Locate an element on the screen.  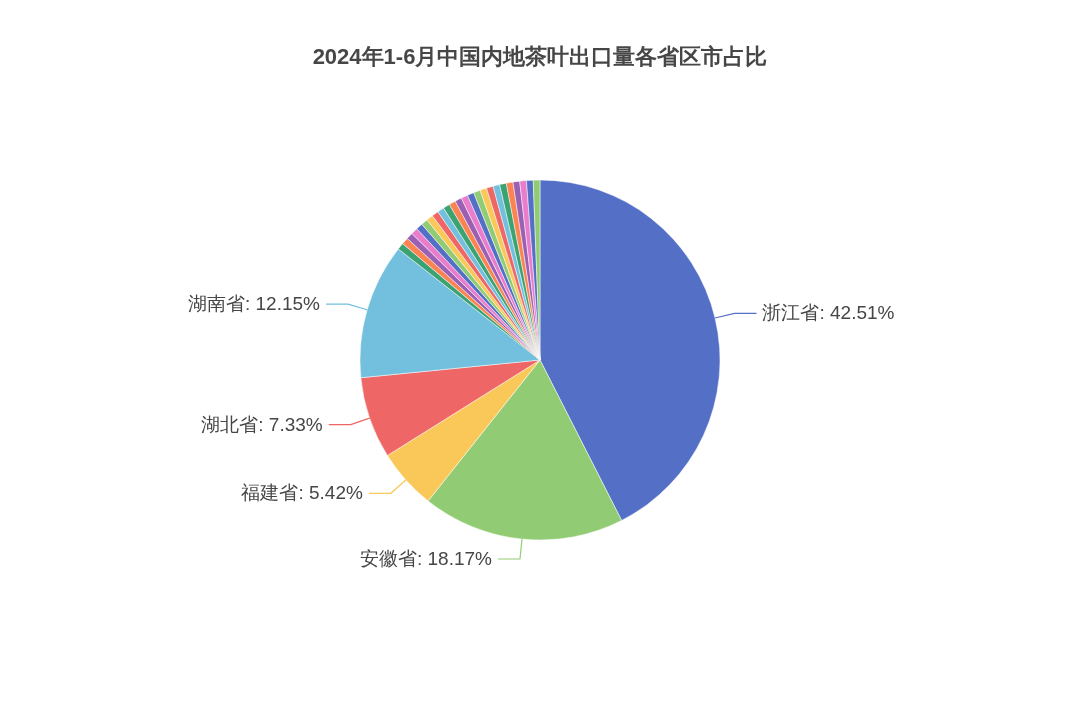
slice-label: 福建省: 5.42% is located at coordinates (302, 493).